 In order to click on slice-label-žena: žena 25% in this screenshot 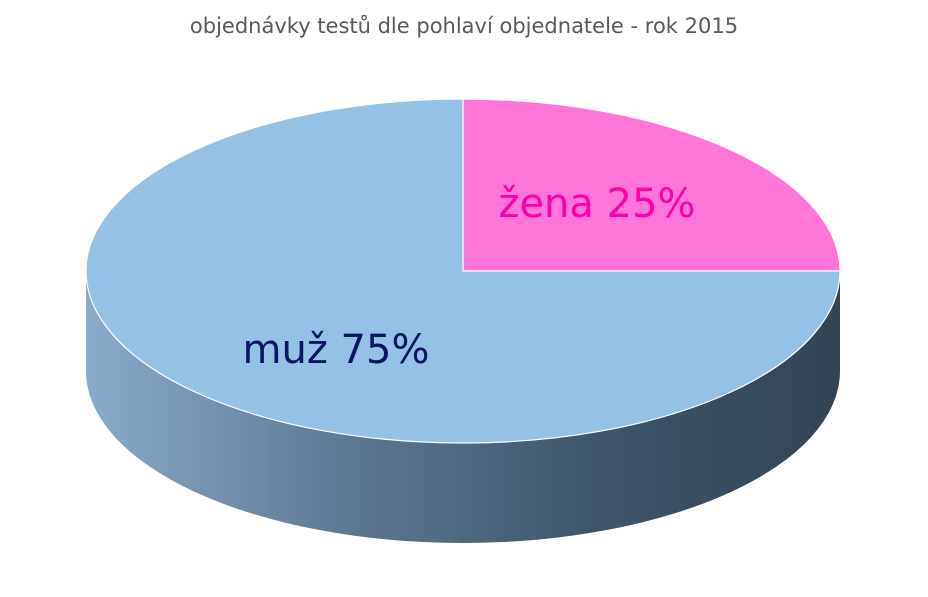, I will do `click(596, 204)`.